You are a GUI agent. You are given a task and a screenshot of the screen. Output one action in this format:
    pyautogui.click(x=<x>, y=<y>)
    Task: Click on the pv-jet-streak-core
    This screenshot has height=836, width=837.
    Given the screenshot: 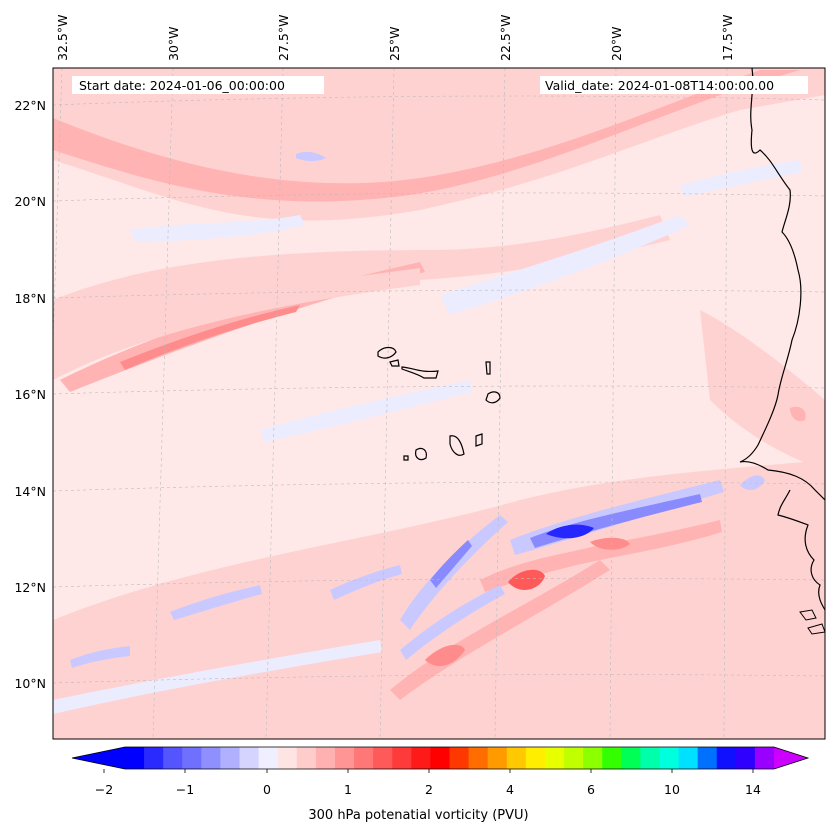 What is the action you would take?
    pyautogui.click(x=210, y=337)
    